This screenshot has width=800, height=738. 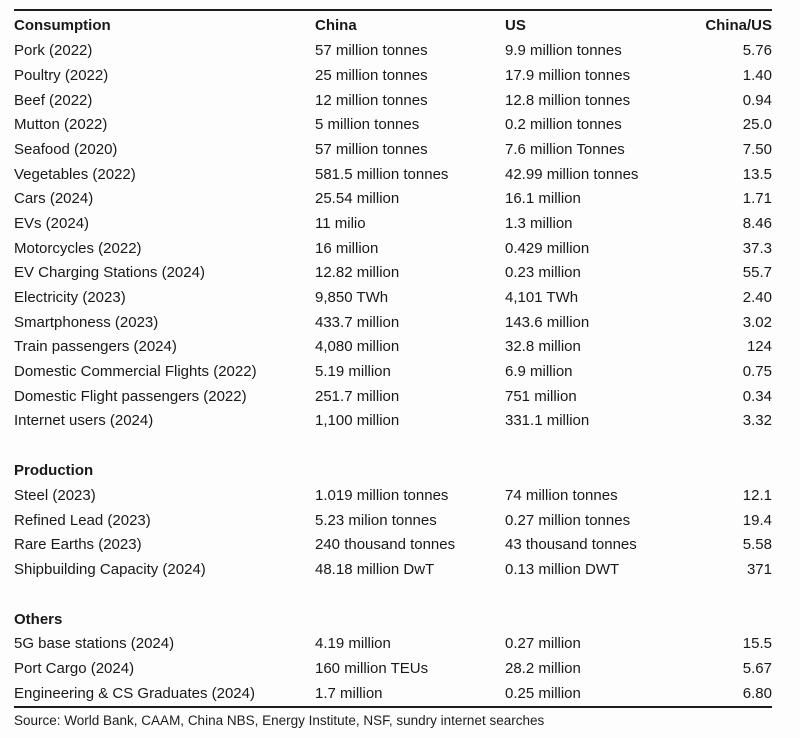 I want to click on ratio-value: 371, so click(x=759, y=569).